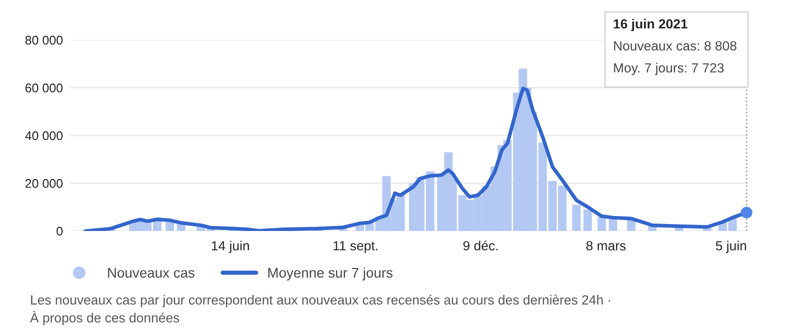 The image size is (787, 336). I want to click on x-tick-label: 11 sept., so click(356, 247).